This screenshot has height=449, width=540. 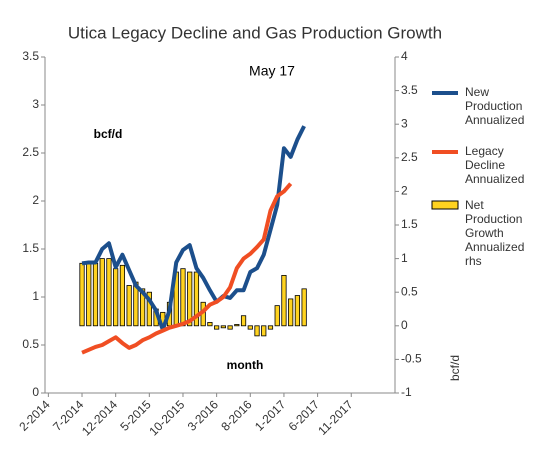 What do you see at coordinates (409, 291) in the screenshot?
I see `y2-tick-label: 0.5` at bounding box center [409, 291].